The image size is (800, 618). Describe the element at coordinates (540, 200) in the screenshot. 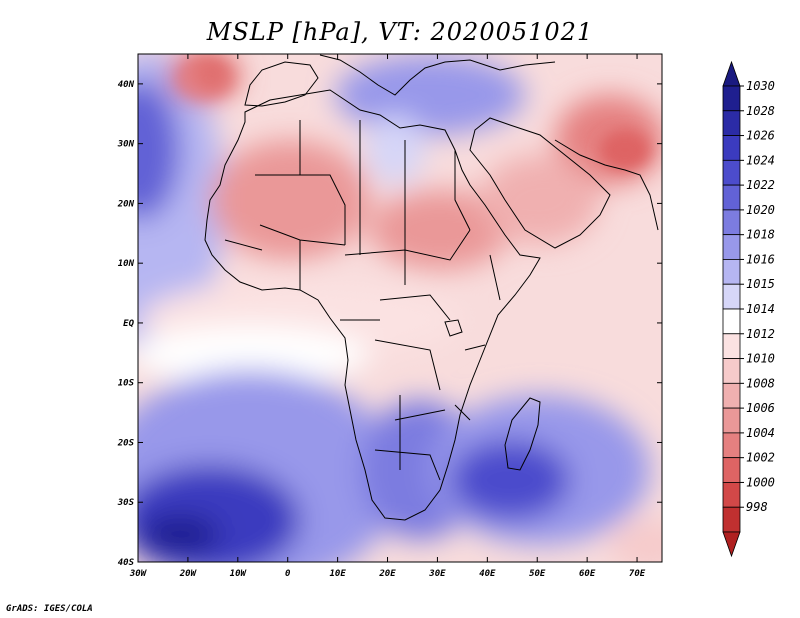

I see `arabia-low` at that location.